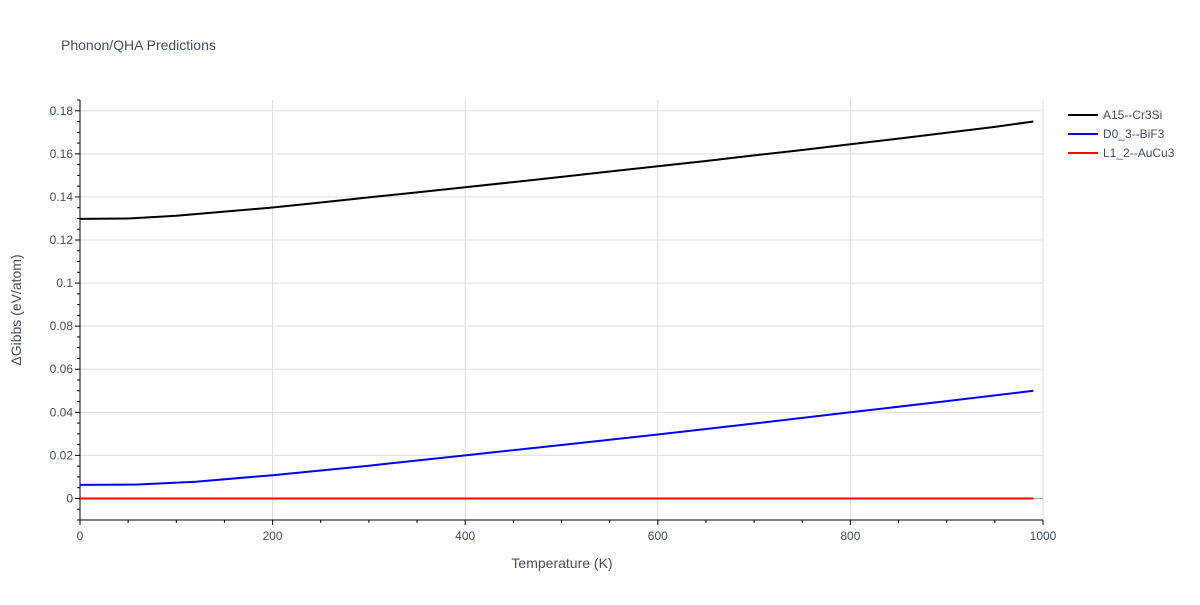  What do you see at coordinates (567, 536) in the screenshot?
I see `x-tick-labels: 0 200 400 600 800 1000` at bounding box center [567, 536].